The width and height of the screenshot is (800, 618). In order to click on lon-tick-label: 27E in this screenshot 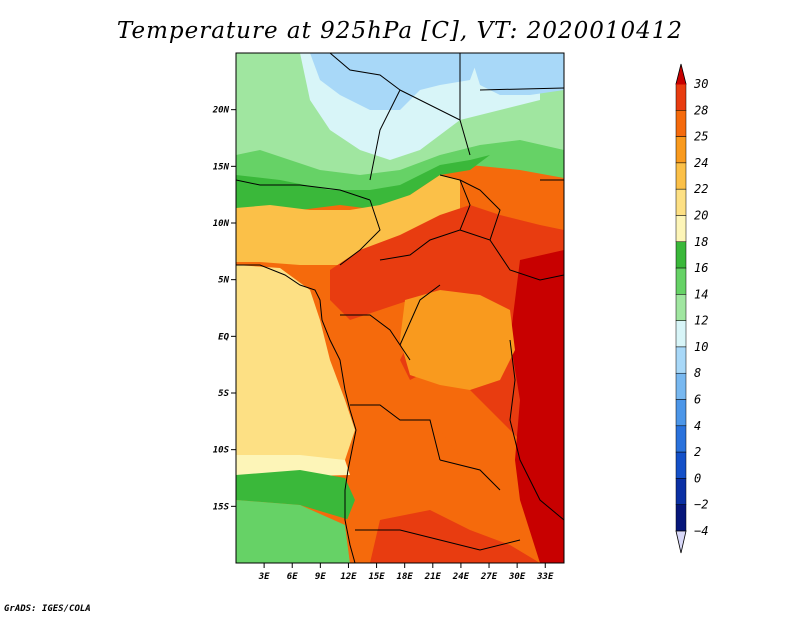, I will do `click(489, 577)`.